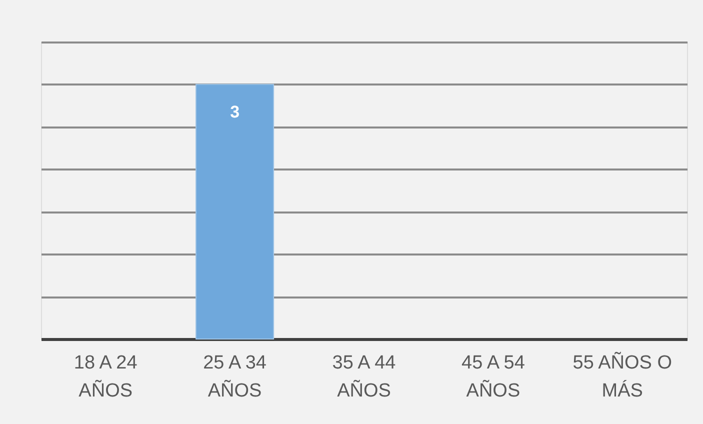 The width and height of the screenshot is (703, 424). What do you see at coordinates (493, 377) in the screenshot?
I see `x-tick-label: 45 A 54 AÑOS` at bounding box center [493, 377].